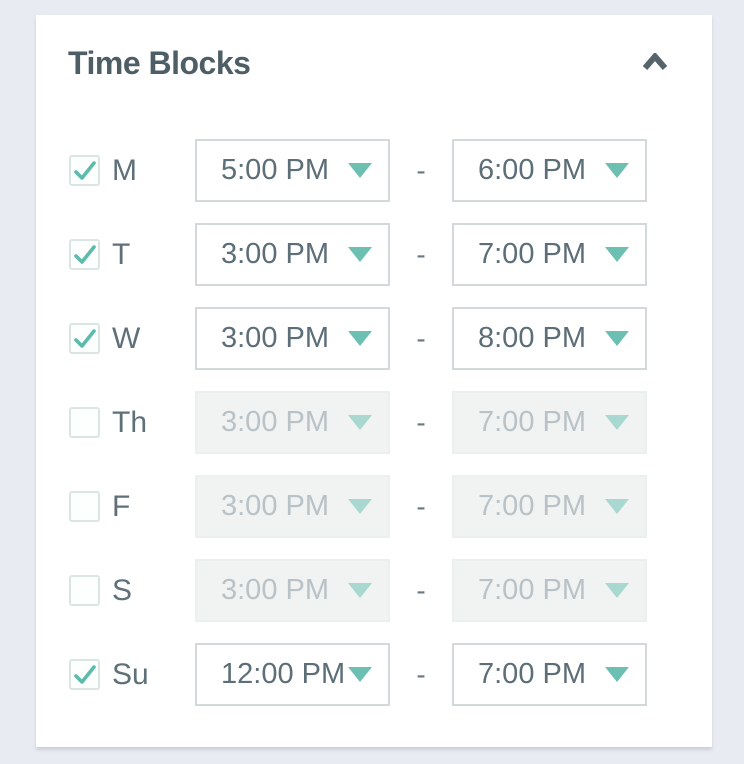 The width and height of the screenshot is (744, 764). I want to click on time-block-row: F 3:00 PM - 7:00 PM, so click(390, 506).